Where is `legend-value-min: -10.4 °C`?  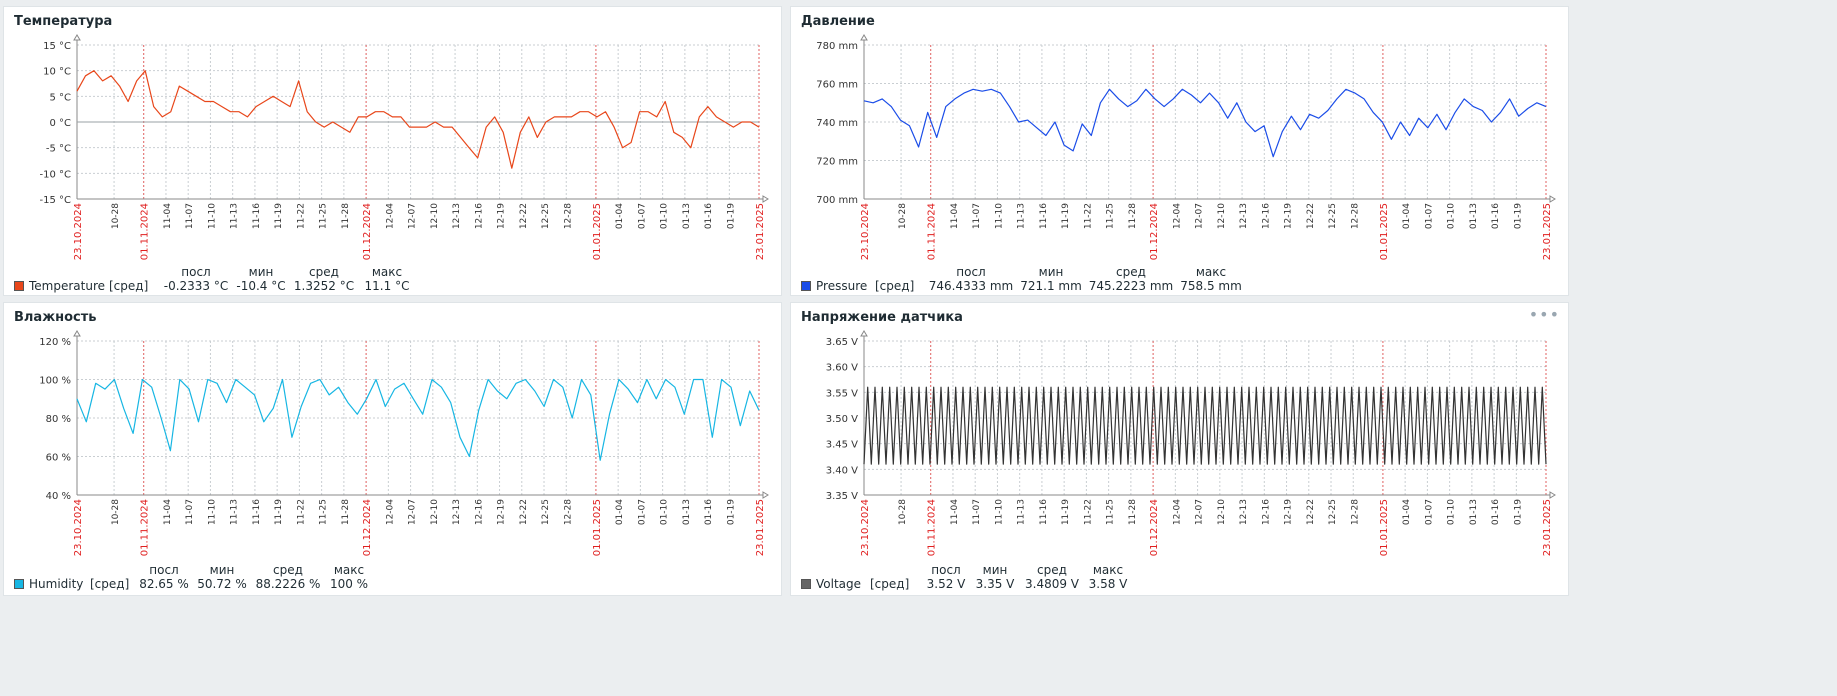
legend-value-min: -10.4 °C is located at coordinates (261, 286).